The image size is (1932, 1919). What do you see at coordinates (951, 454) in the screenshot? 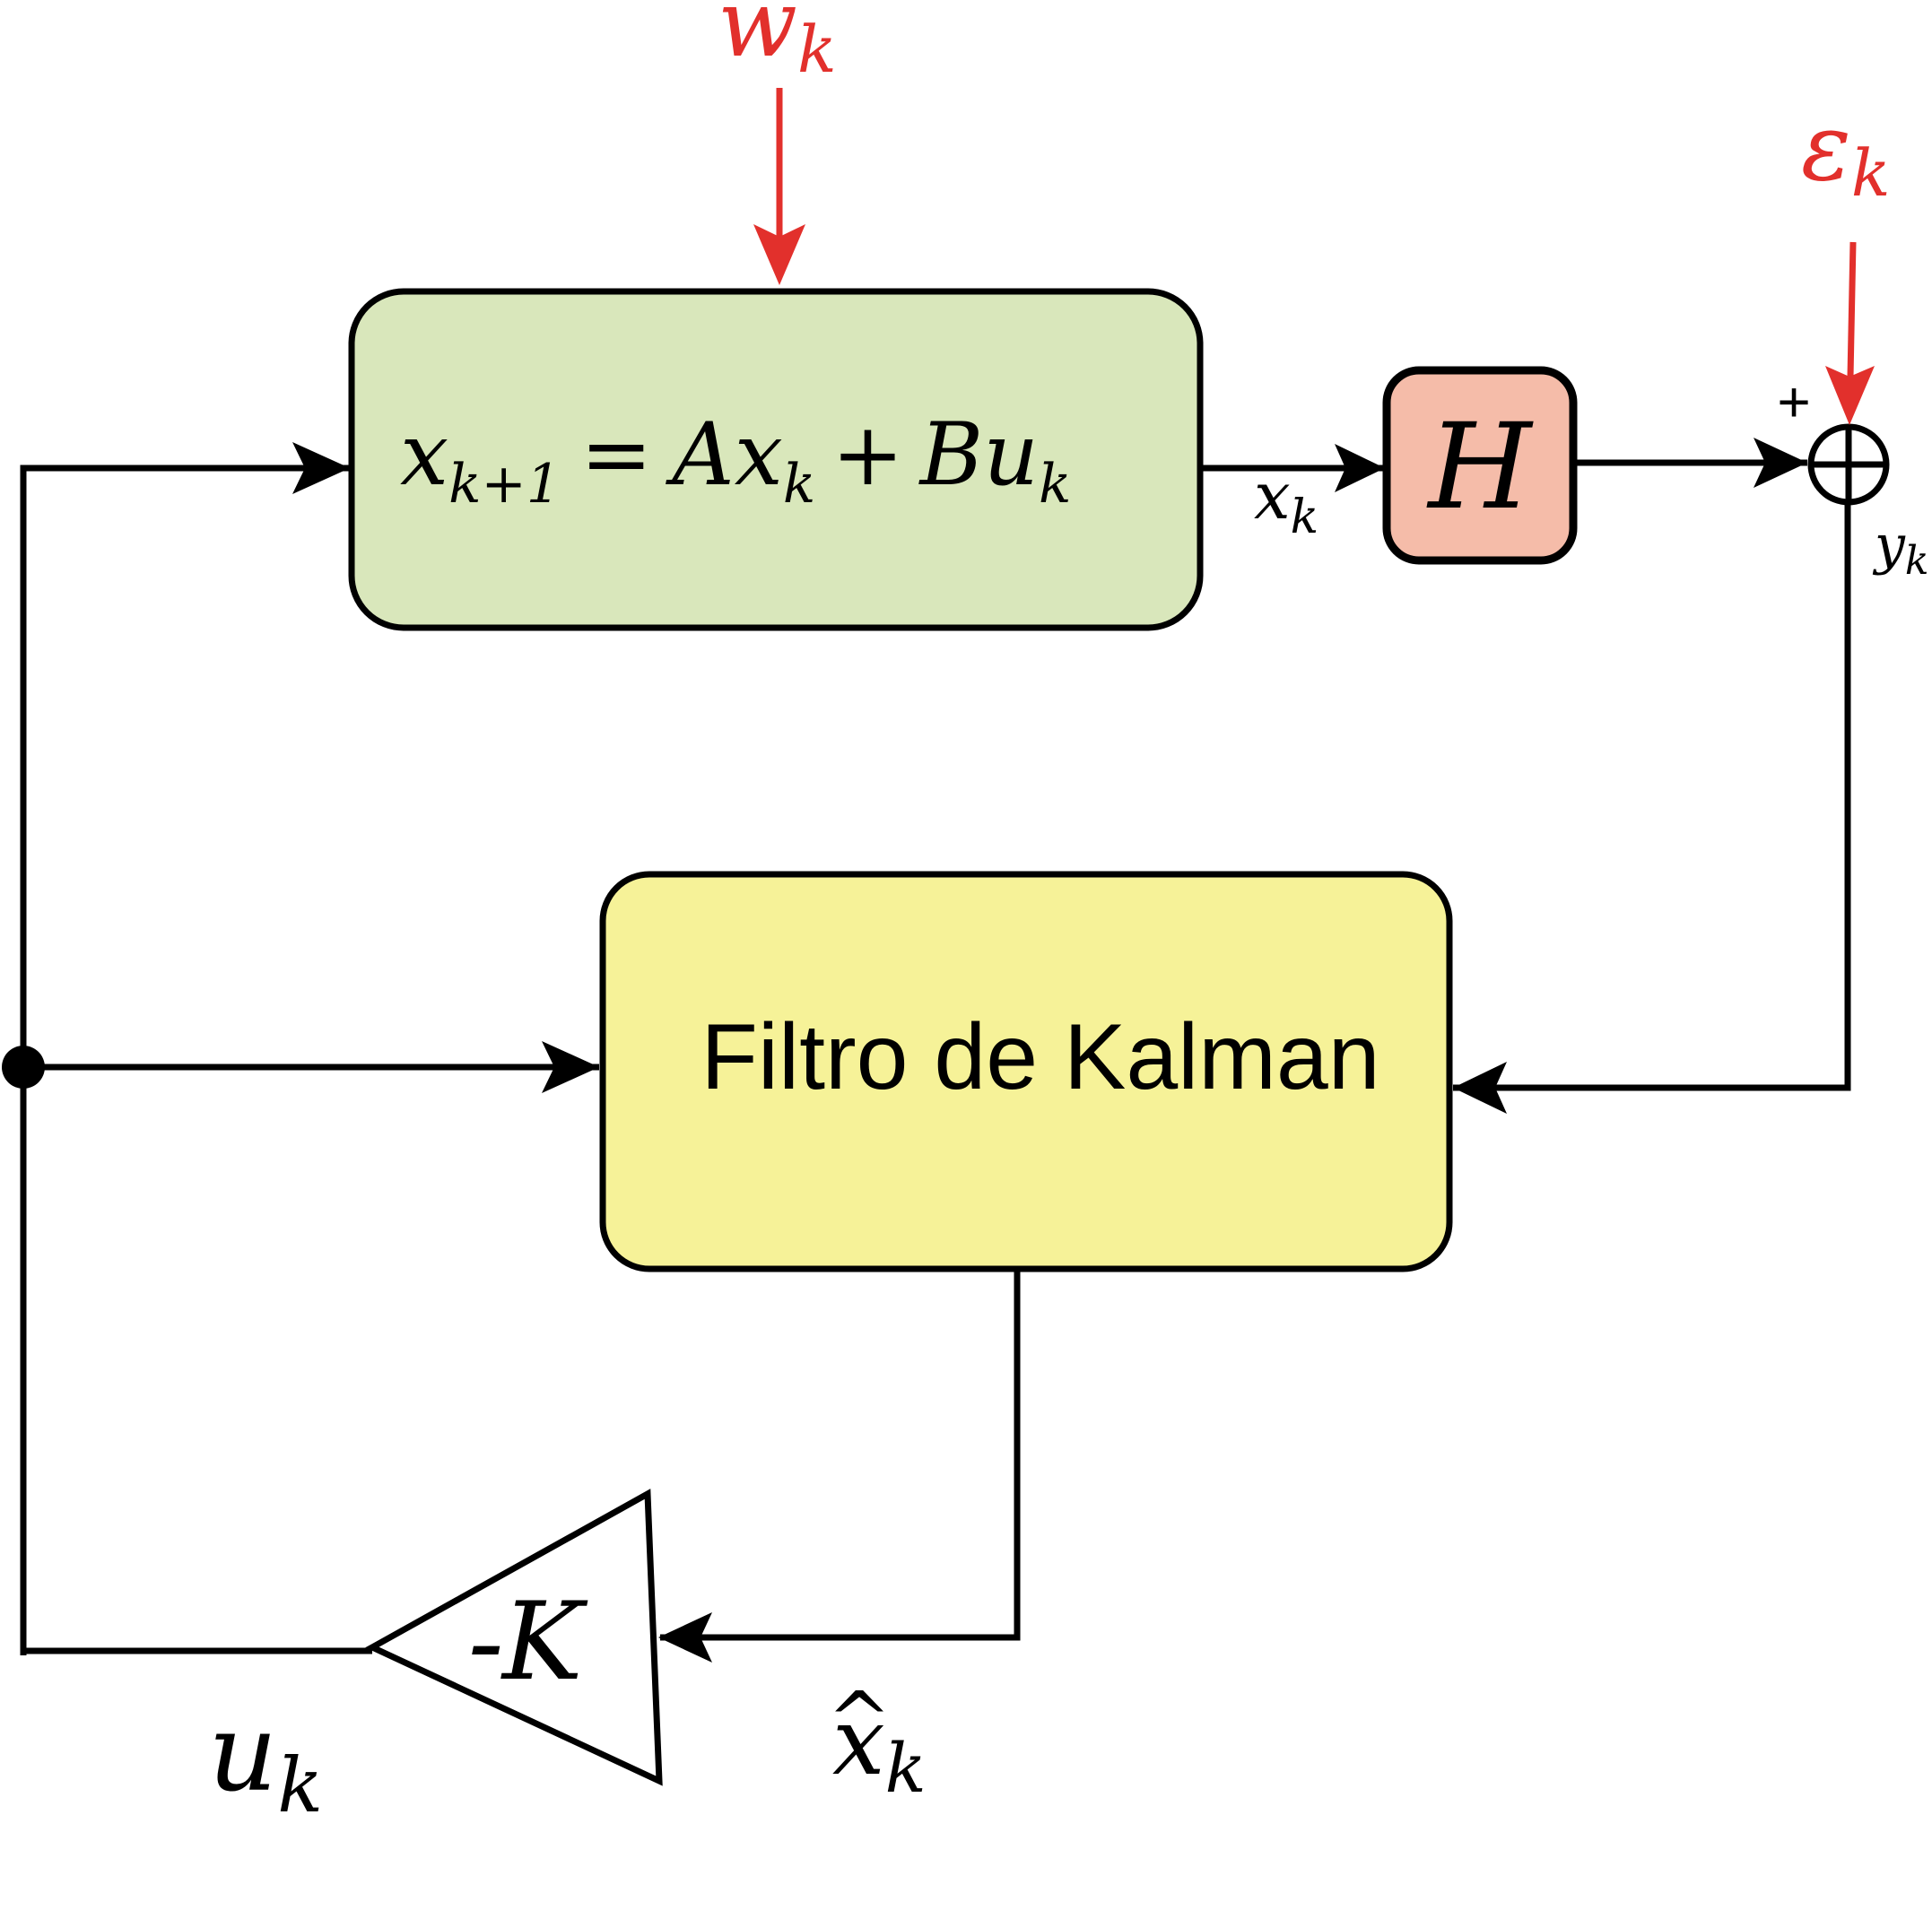
I see `eq-term2-coef: B` at bounding box center [951, 454].